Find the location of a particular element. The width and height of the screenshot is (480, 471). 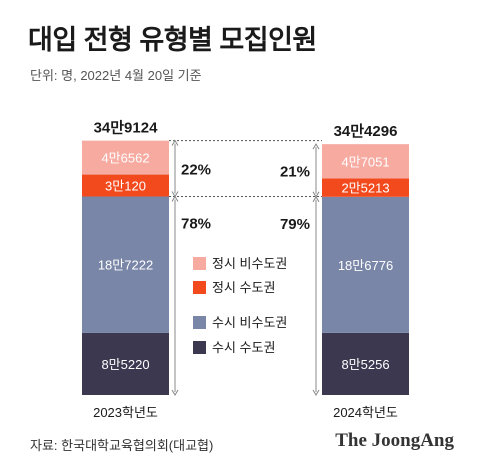

jeongsi-share-label: 21% is located at coordinates (295, 171).